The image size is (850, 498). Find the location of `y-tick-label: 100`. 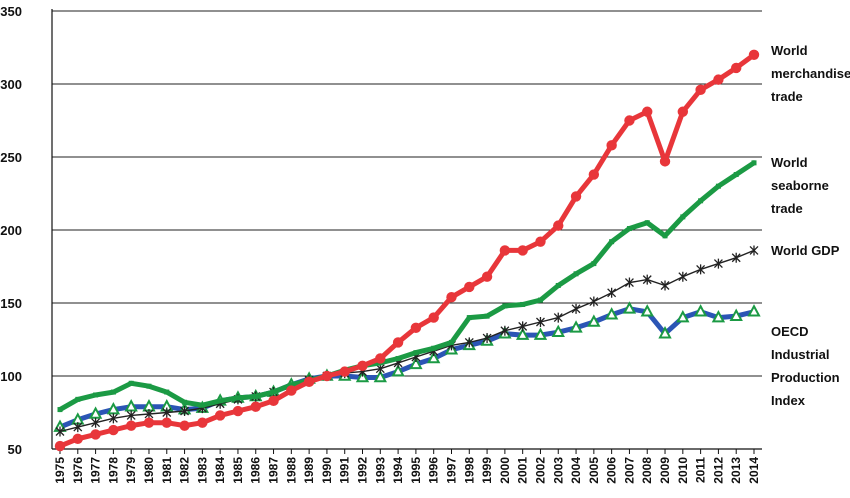

y-tick-label: 100 is located at coordinates (11, 376).